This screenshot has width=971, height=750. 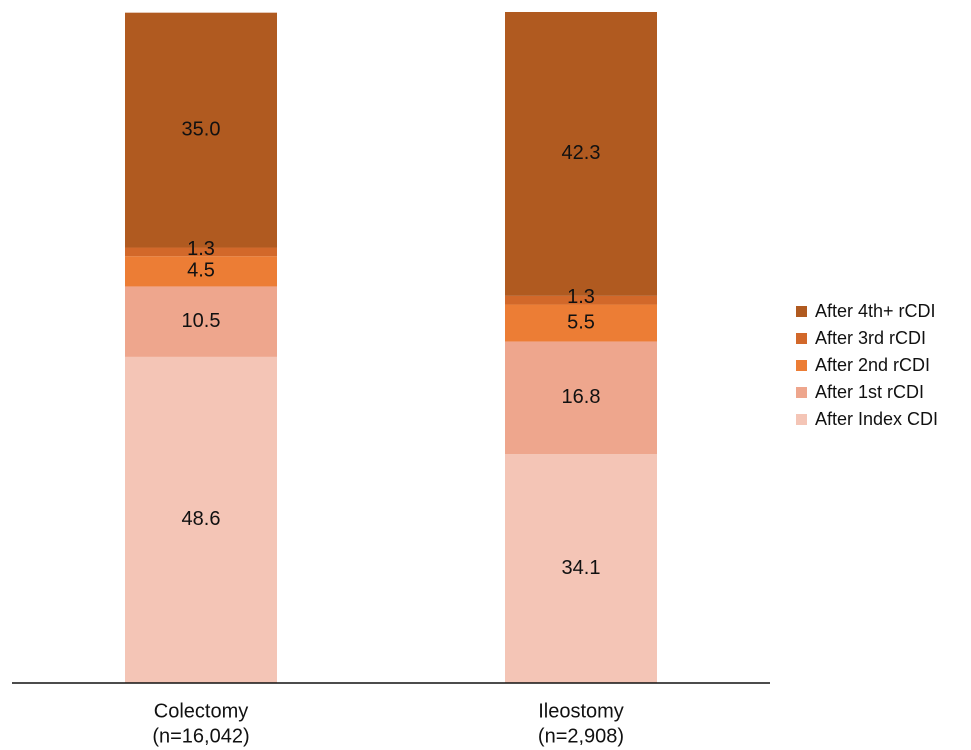 I want to click on legend-label: After 1st rCDI, so click(x=870, y=392).